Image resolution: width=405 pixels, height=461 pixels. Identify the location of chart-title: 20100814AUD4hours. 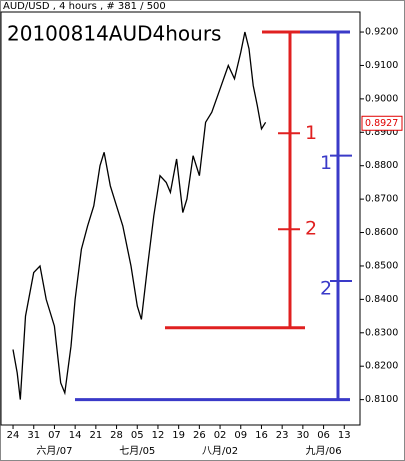
(114, 34).